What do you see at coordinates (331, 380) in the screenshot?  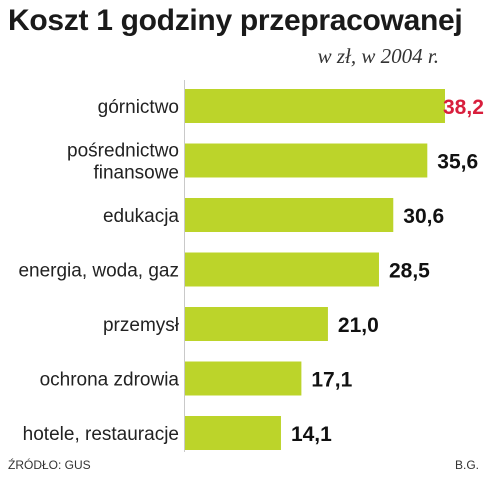 I see `value-label-5: 17,1` at bounding box center [331, 380].